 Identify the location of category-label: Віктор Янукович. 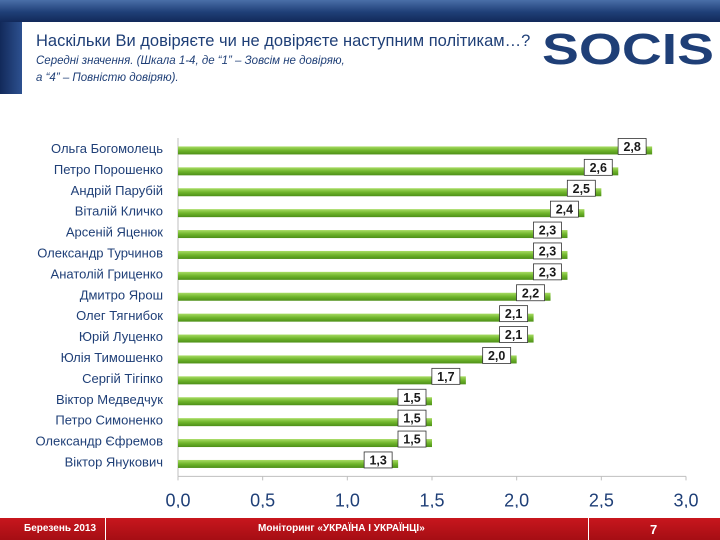
(114, 461).